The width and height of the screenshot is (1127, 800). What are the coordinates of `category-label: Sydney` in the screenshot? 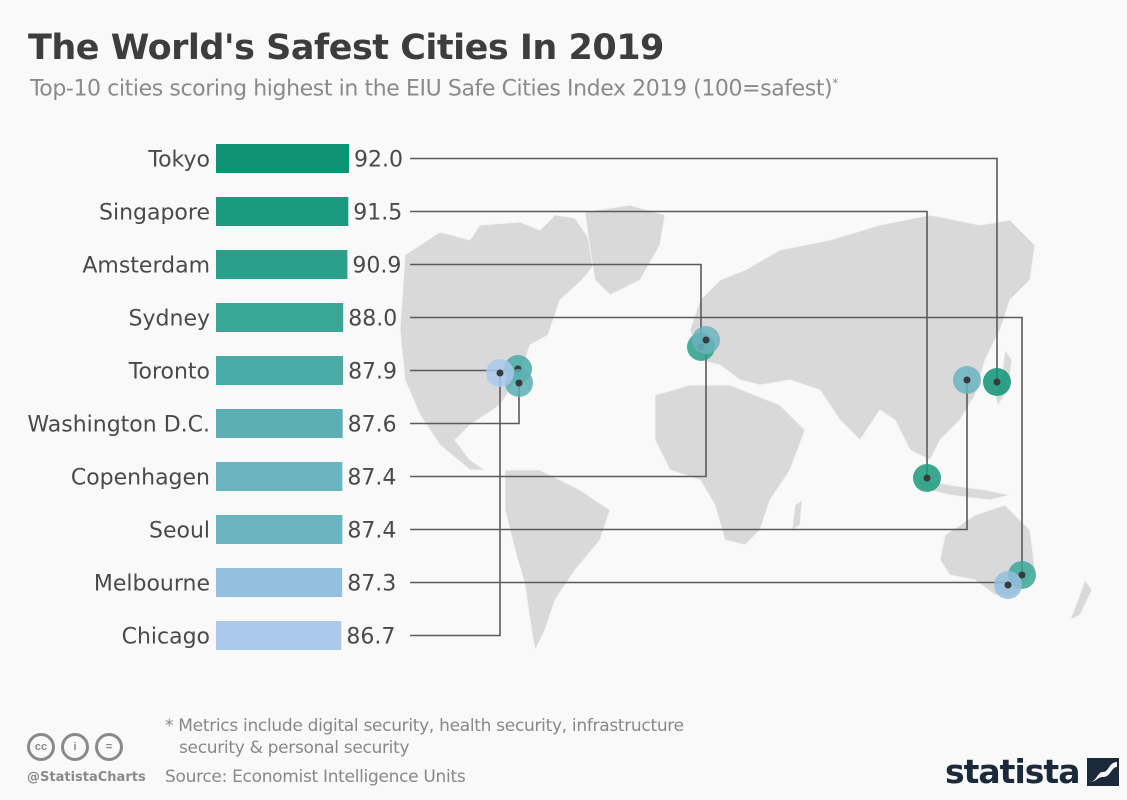 It's located at (169, 319).